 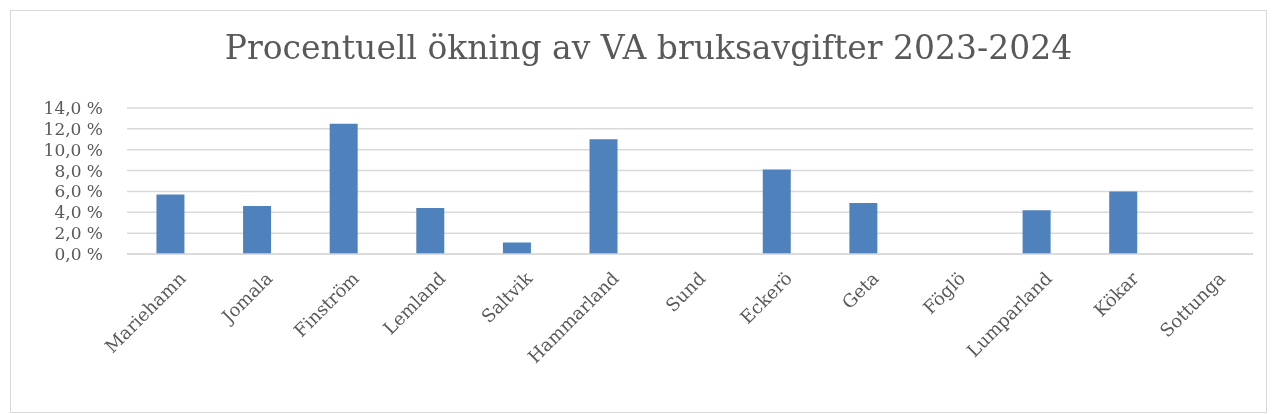 I want to click on y-tick-label: 2,0 %, so click(x=78, y=233).